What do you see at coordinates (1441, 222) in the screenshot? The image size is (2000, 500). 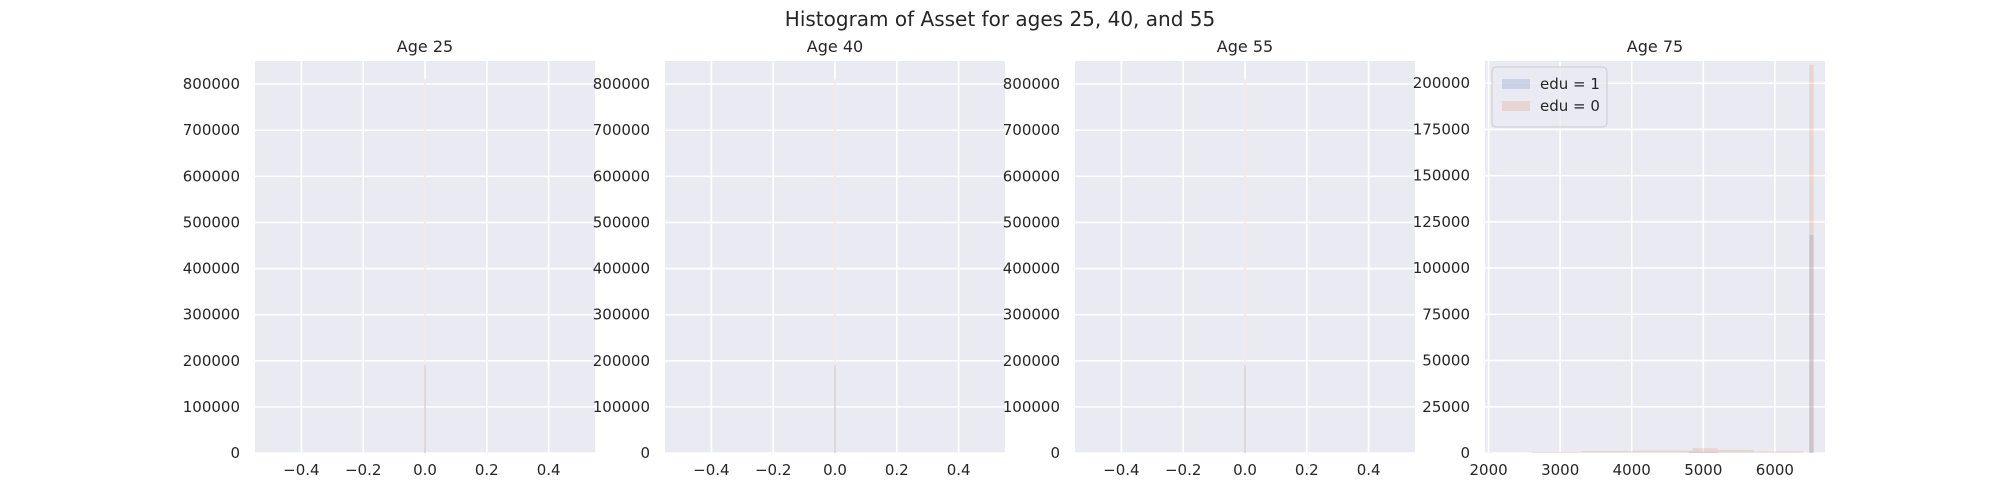 I see `y-tick-label: 125000` at bounding box center [1441, 222].